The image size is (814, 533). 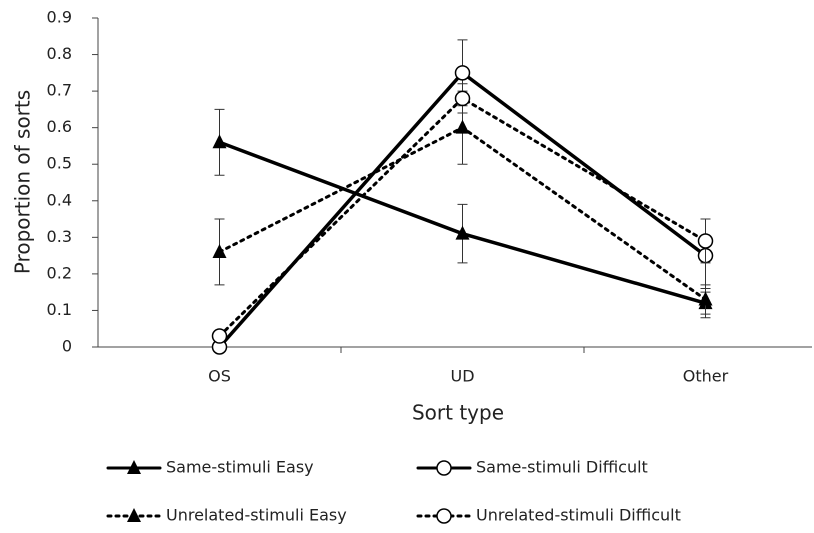 What do you see at coordinates (59, 90) in the screenshot?
I see `y-tick-label: 0.7` at bounding box center [59, 90].